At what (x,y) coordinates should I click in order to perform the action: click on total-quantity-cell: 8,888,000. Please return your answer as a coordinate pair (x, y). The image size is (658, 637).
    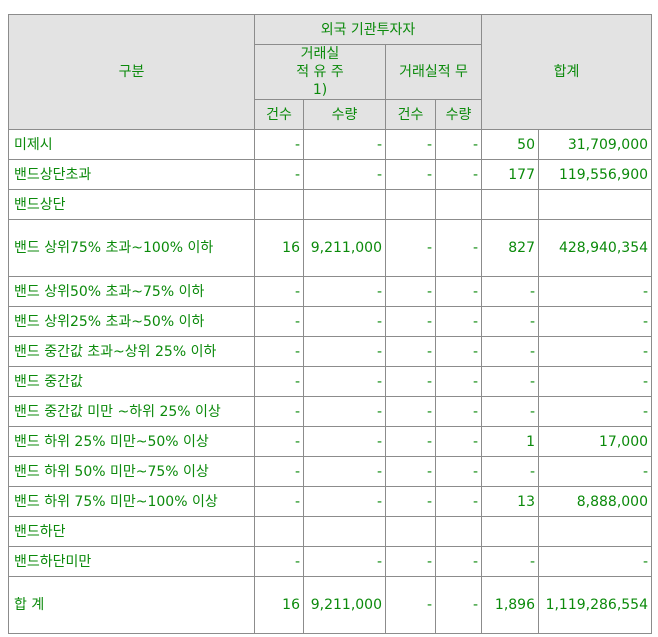
    Looking at the image, I should click on (595, 501).